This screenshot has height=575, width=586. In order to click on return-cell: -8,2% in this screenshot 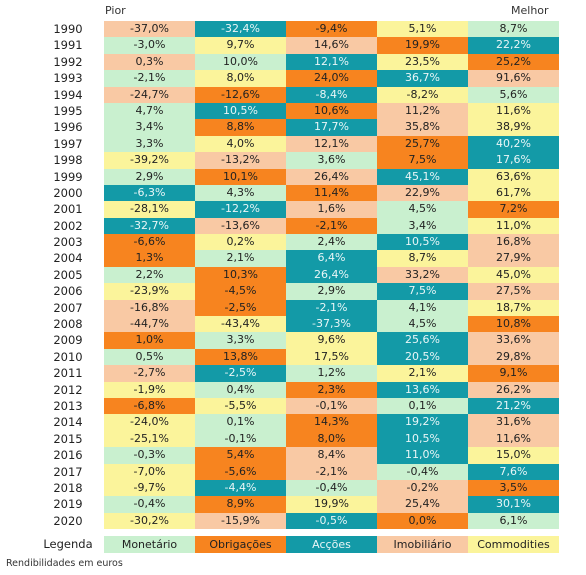, I will do `click(422, 94)`.